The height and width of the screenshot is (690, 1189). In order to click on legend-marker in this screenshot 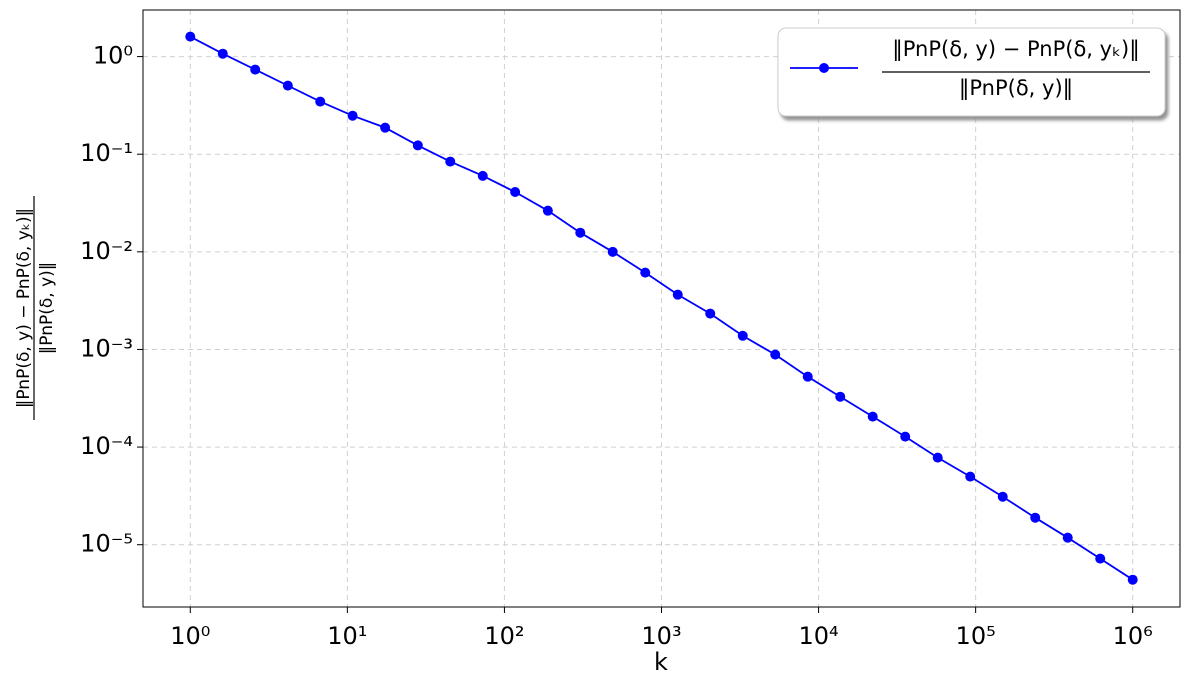, I will do `click(824, 68)`.